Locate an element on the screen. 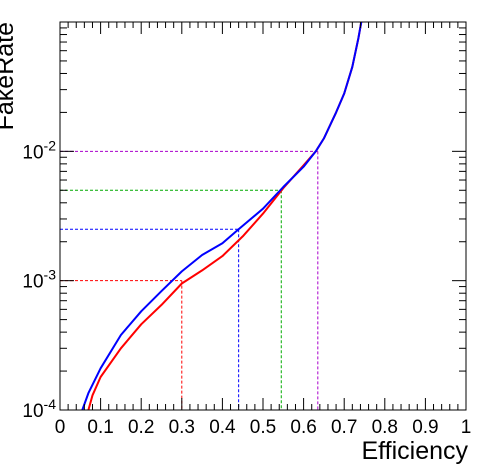 This screenshot has height=472, width=496. x-tick-label: 0.1 is located at coordinates (100, 427).